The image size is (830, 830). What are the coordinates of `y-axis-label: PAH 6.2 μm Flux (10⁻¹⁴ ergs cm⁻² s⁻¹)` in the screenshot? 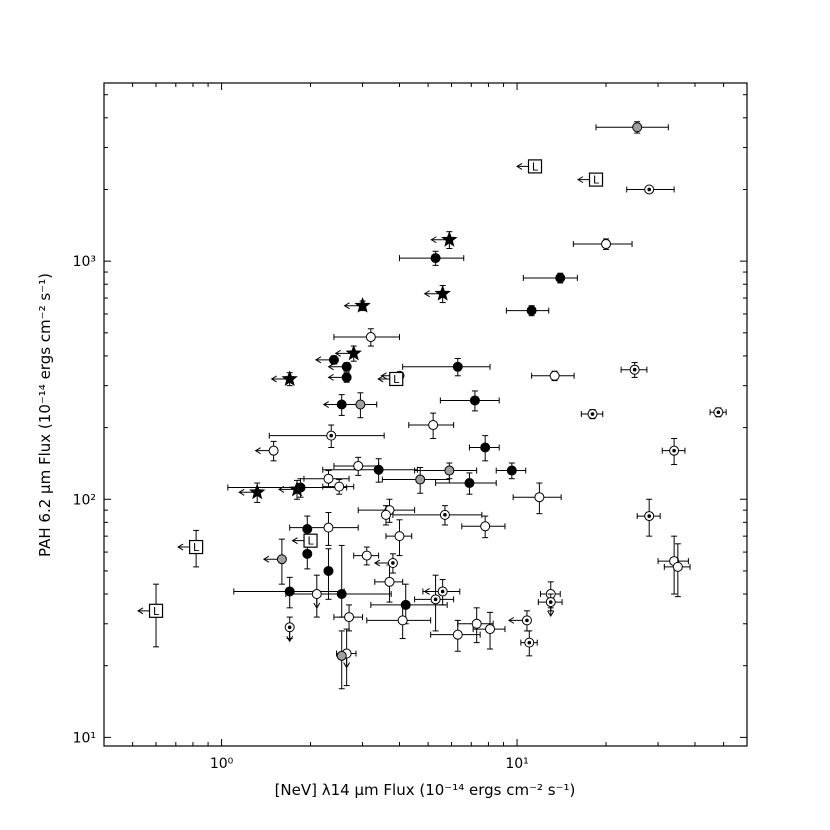 It's located at (45, 415).